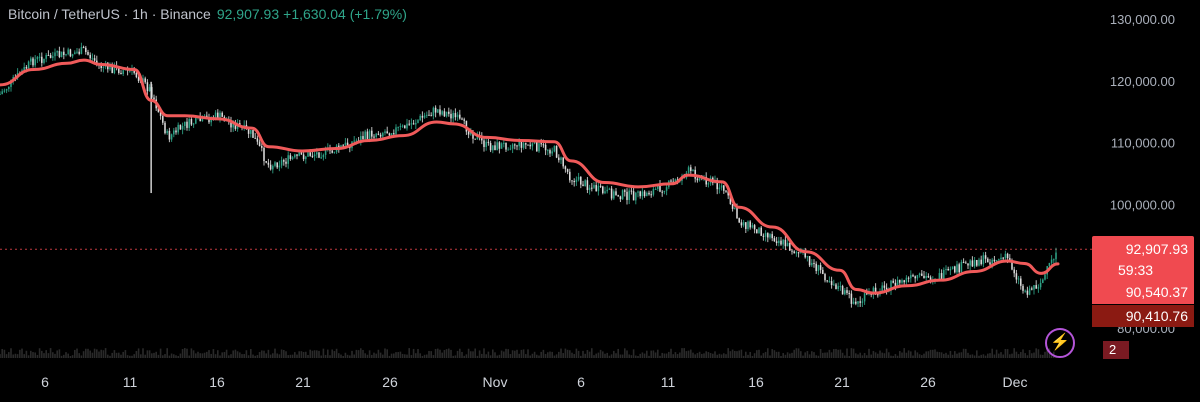  Describe the element at coordinates (1143, 260) in the screenshot. I see `last-price-tag: 92,907.93 59:33` at that location.